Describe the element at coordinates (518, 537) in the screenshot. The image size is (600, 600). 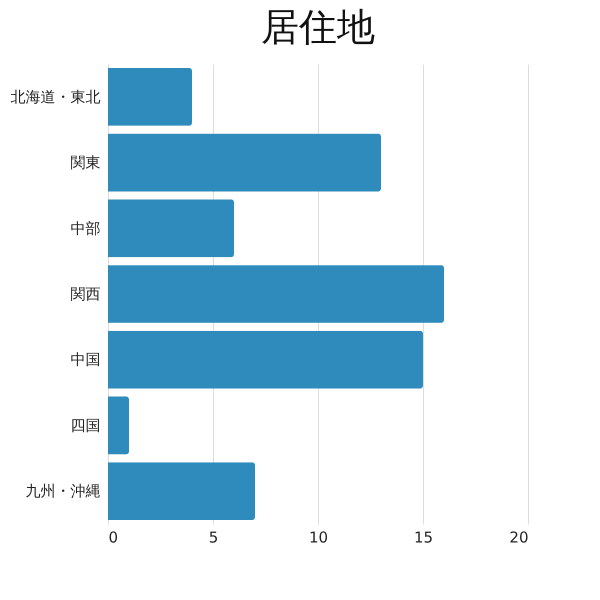
I see `x-tick-label: 20` at that location.